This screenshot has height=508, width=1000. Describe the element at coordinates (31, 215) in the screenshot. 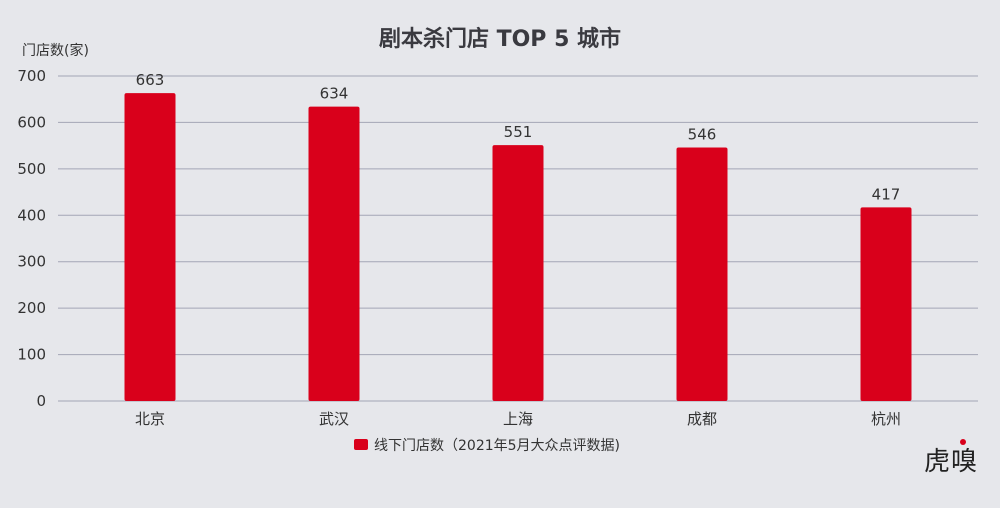

I see `y-tick-400: 400` at that location.